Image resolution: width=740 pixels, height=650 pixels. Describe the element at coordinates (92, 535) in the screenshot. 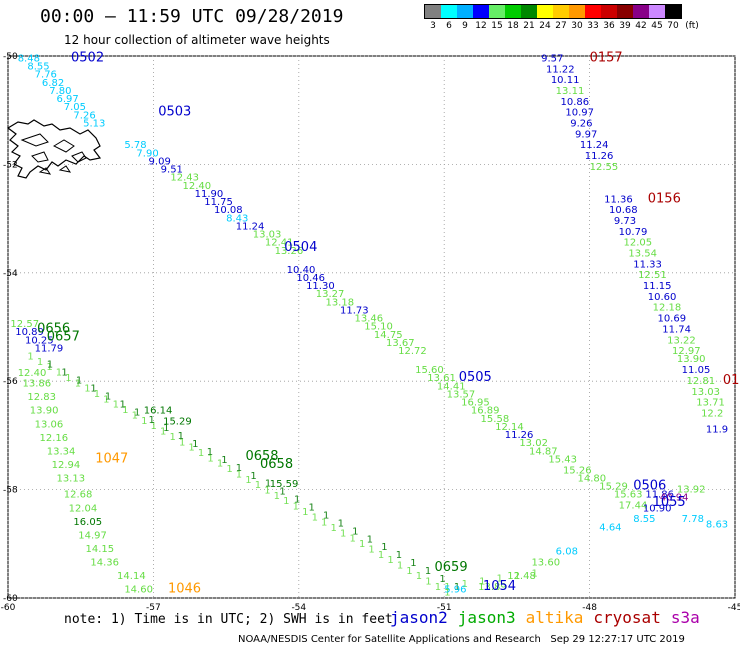

I see `wave-height-value: 14.97` at that location.